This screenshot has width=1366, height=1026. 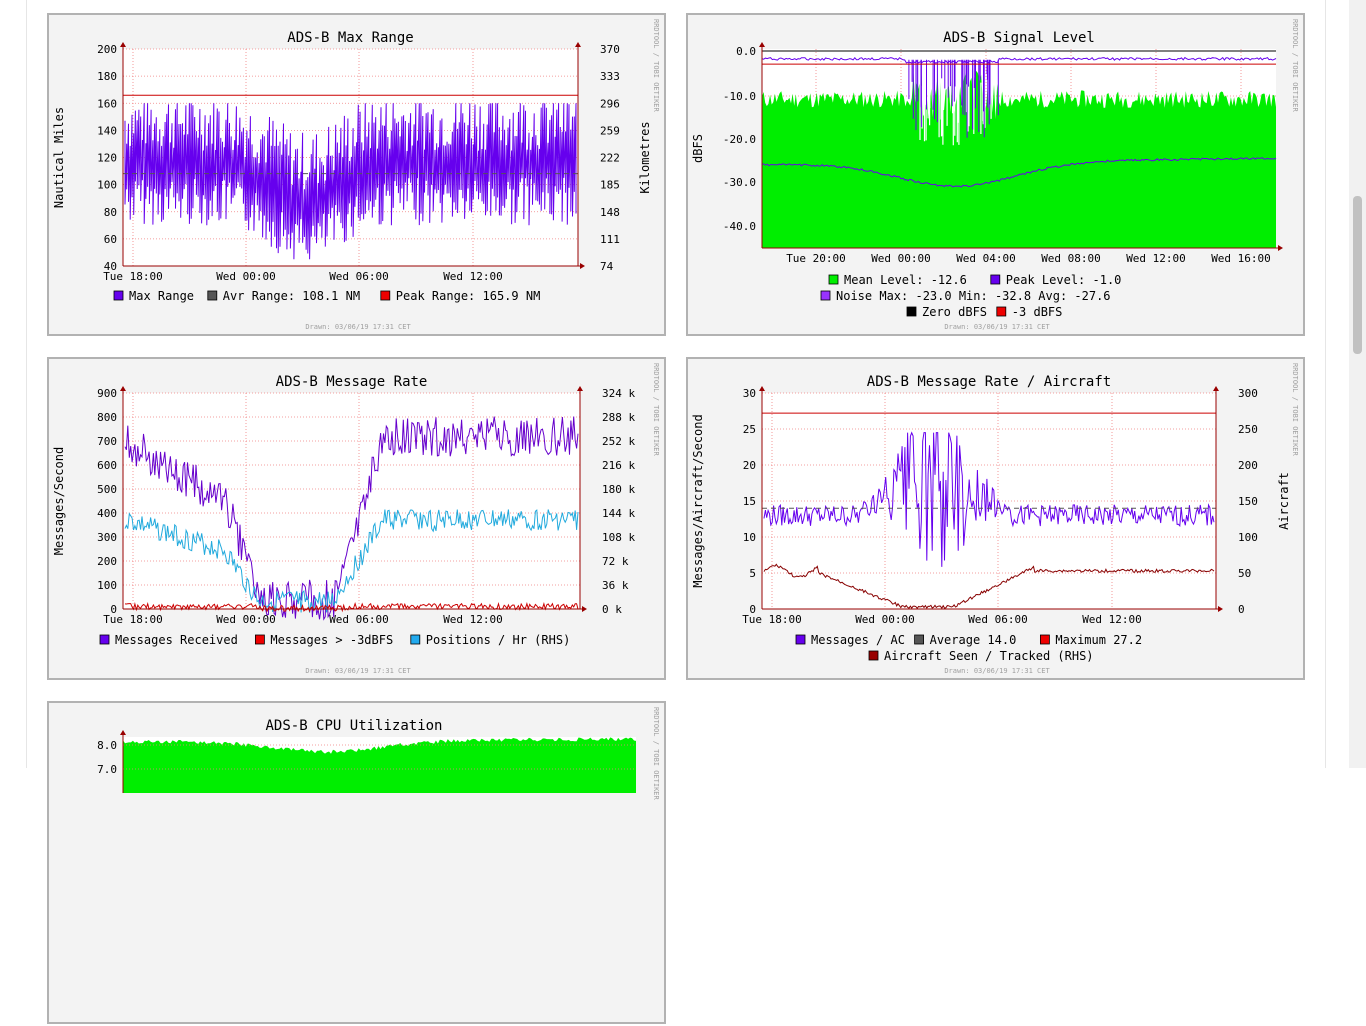 What do you see at coordinates (176, 640) in the screenshot?
I see `legend-label: Messages Received` at bounding box center [176, 640].